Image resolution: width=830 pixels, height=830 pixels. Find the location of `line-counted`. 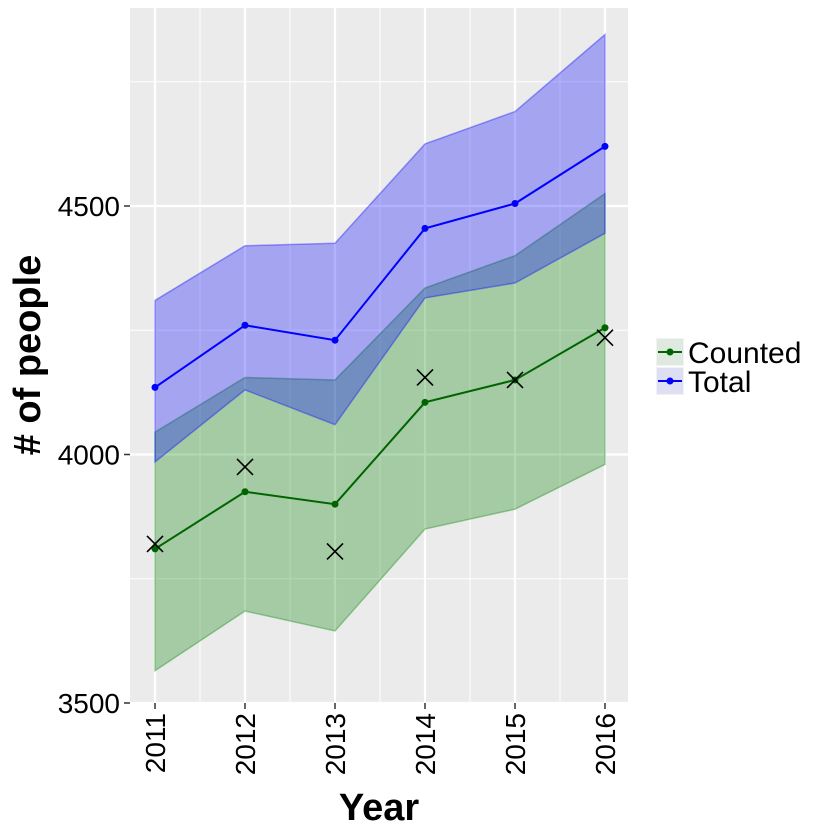

line-counted is located at coordinates (380, 438).